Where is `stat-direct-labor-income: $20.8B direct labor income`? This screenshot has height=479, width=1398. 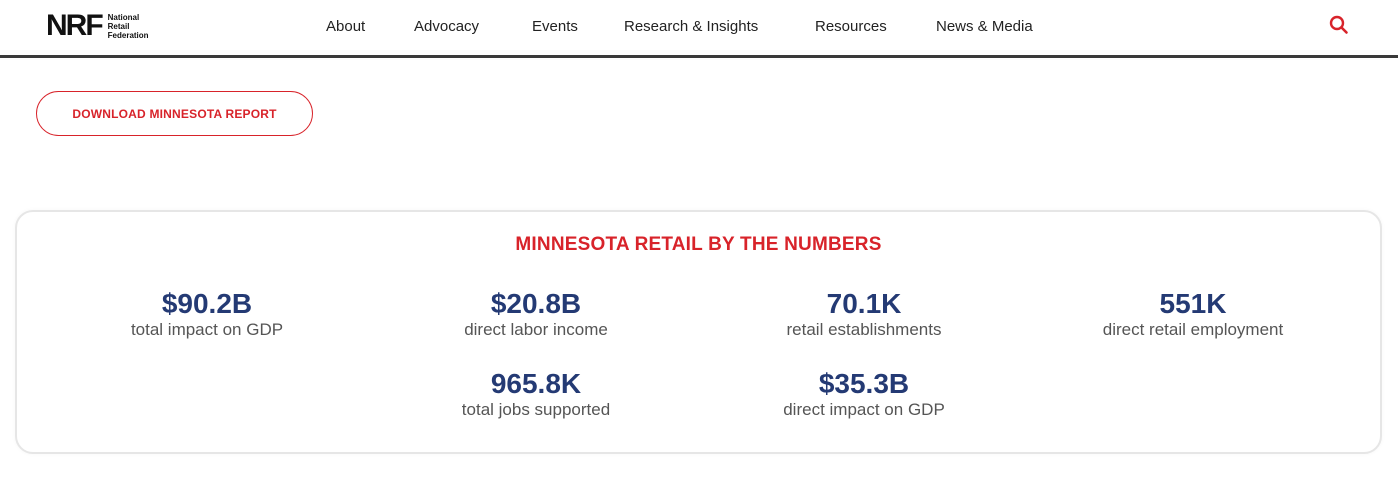 stat-direct-labor-income: $20.8B direct labor income is located at coordinates (536, 314).